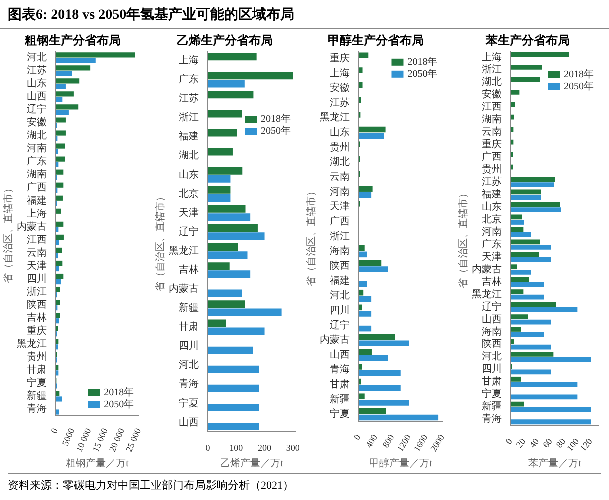 Image resolution: width=609 pixels, height=500 pixels. What do you see at coordinates (72, 40) in the screenshot?
I see `chart-title: 粗钢生产分省布局` at bounding box center [72, 40].